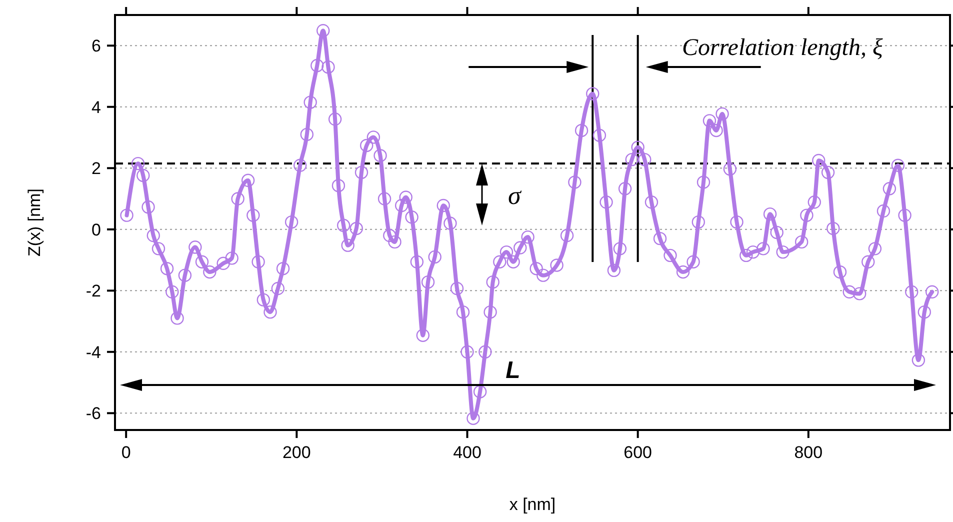 Image resolution: width=953 pixels, height=522 pixels. Describe the element at coordinates (93, 352) in the screenshot. I see `y-tick-label: -4` at that location.